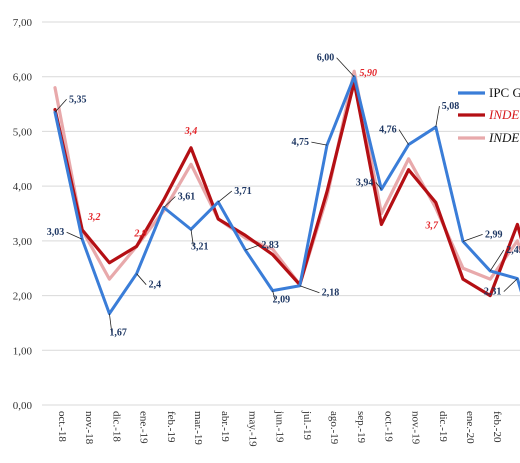  Describe the element at coordinates (23, 297) in the screenshot. I see `y-tick-label: 2,00` at that location.